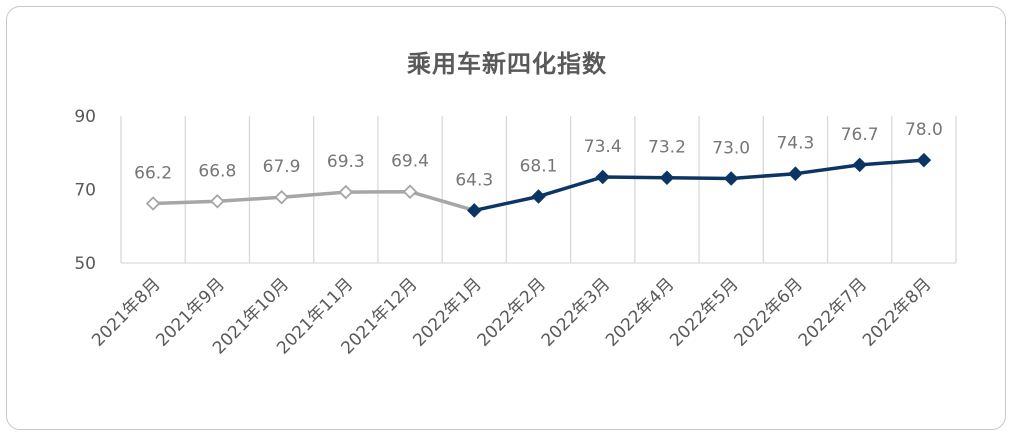  I want to click on data-label: 78.0, so click(924, 130).